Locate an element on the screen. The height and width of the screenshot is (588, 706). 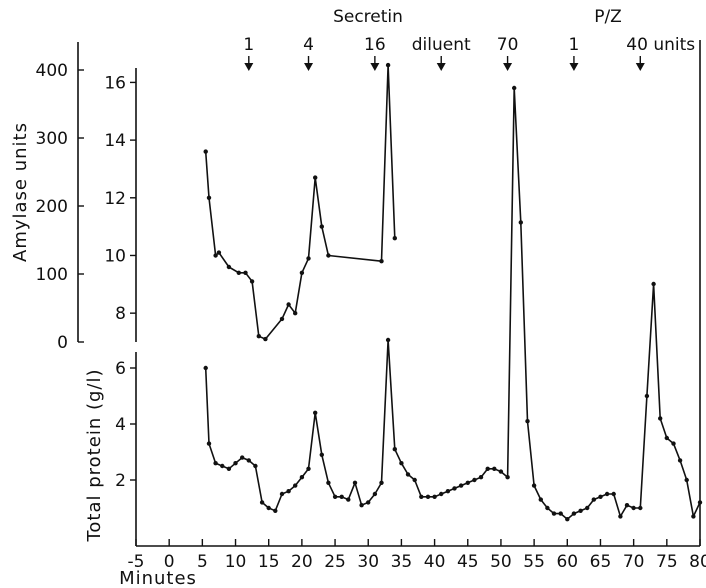
dose-label: diluent is located at coordinates (441, 45).